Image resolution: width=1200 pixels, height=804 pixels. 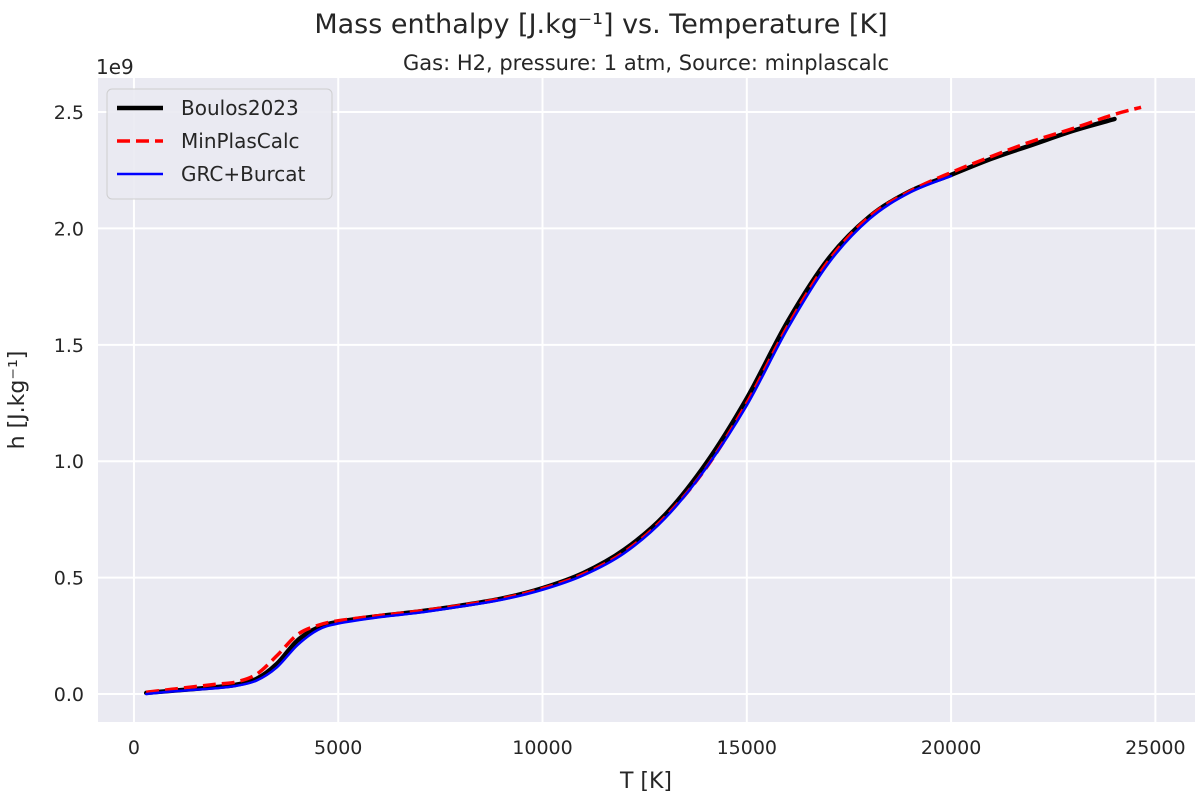 I want to click on y-tick-label: 1.5, so click(x=69, y=346).